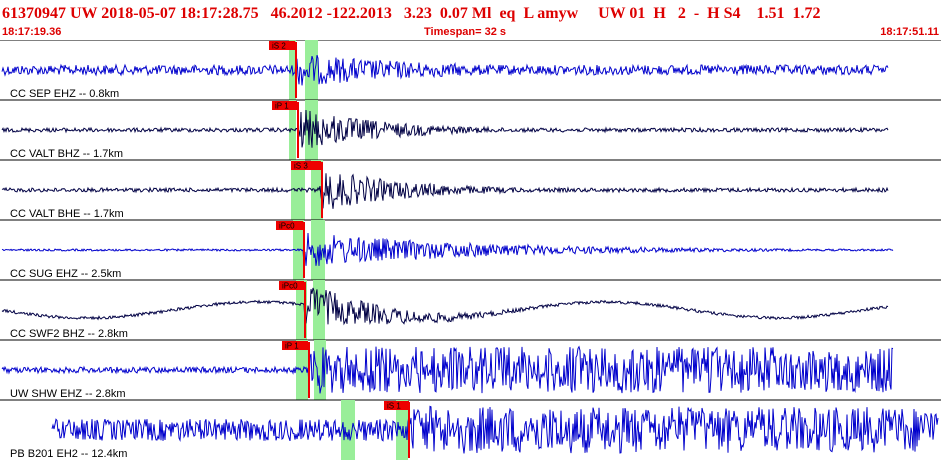 This screenshot has width=941, height=460. I want to click on trace-label: CC SEP EHZ -- 0.8km, so click(64, 94).